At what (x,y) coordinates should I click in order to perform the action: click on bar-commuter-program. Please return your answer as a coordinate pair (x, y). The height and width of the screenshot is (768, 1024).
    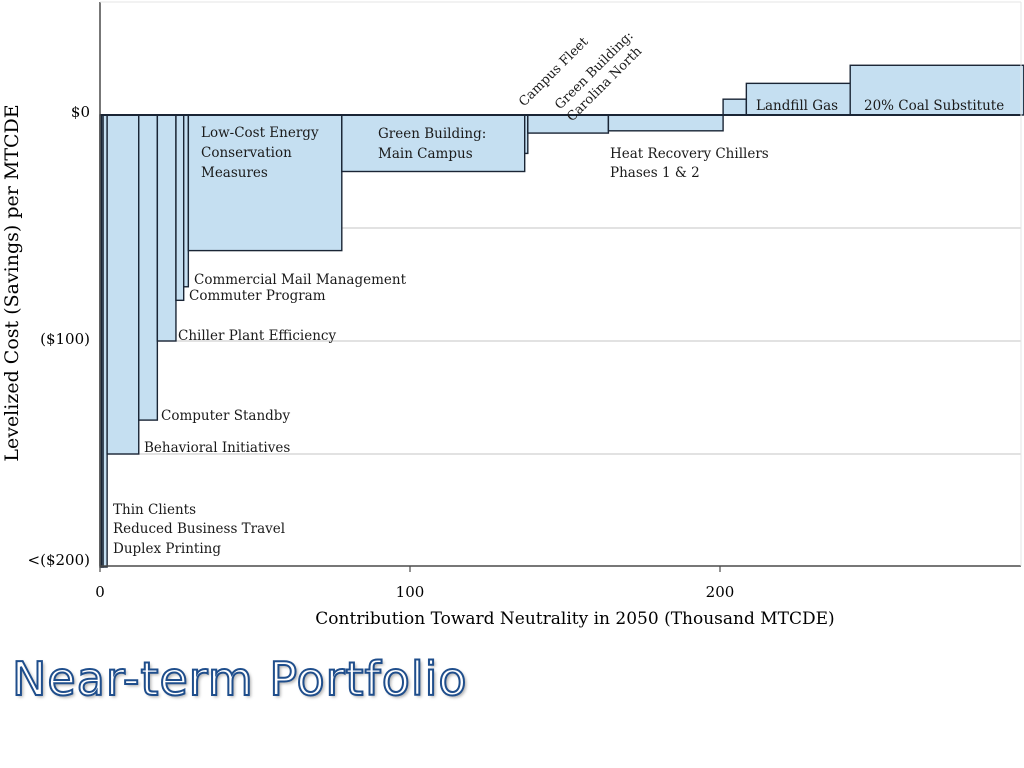
    Looking at the image, I should click on (180, 208).